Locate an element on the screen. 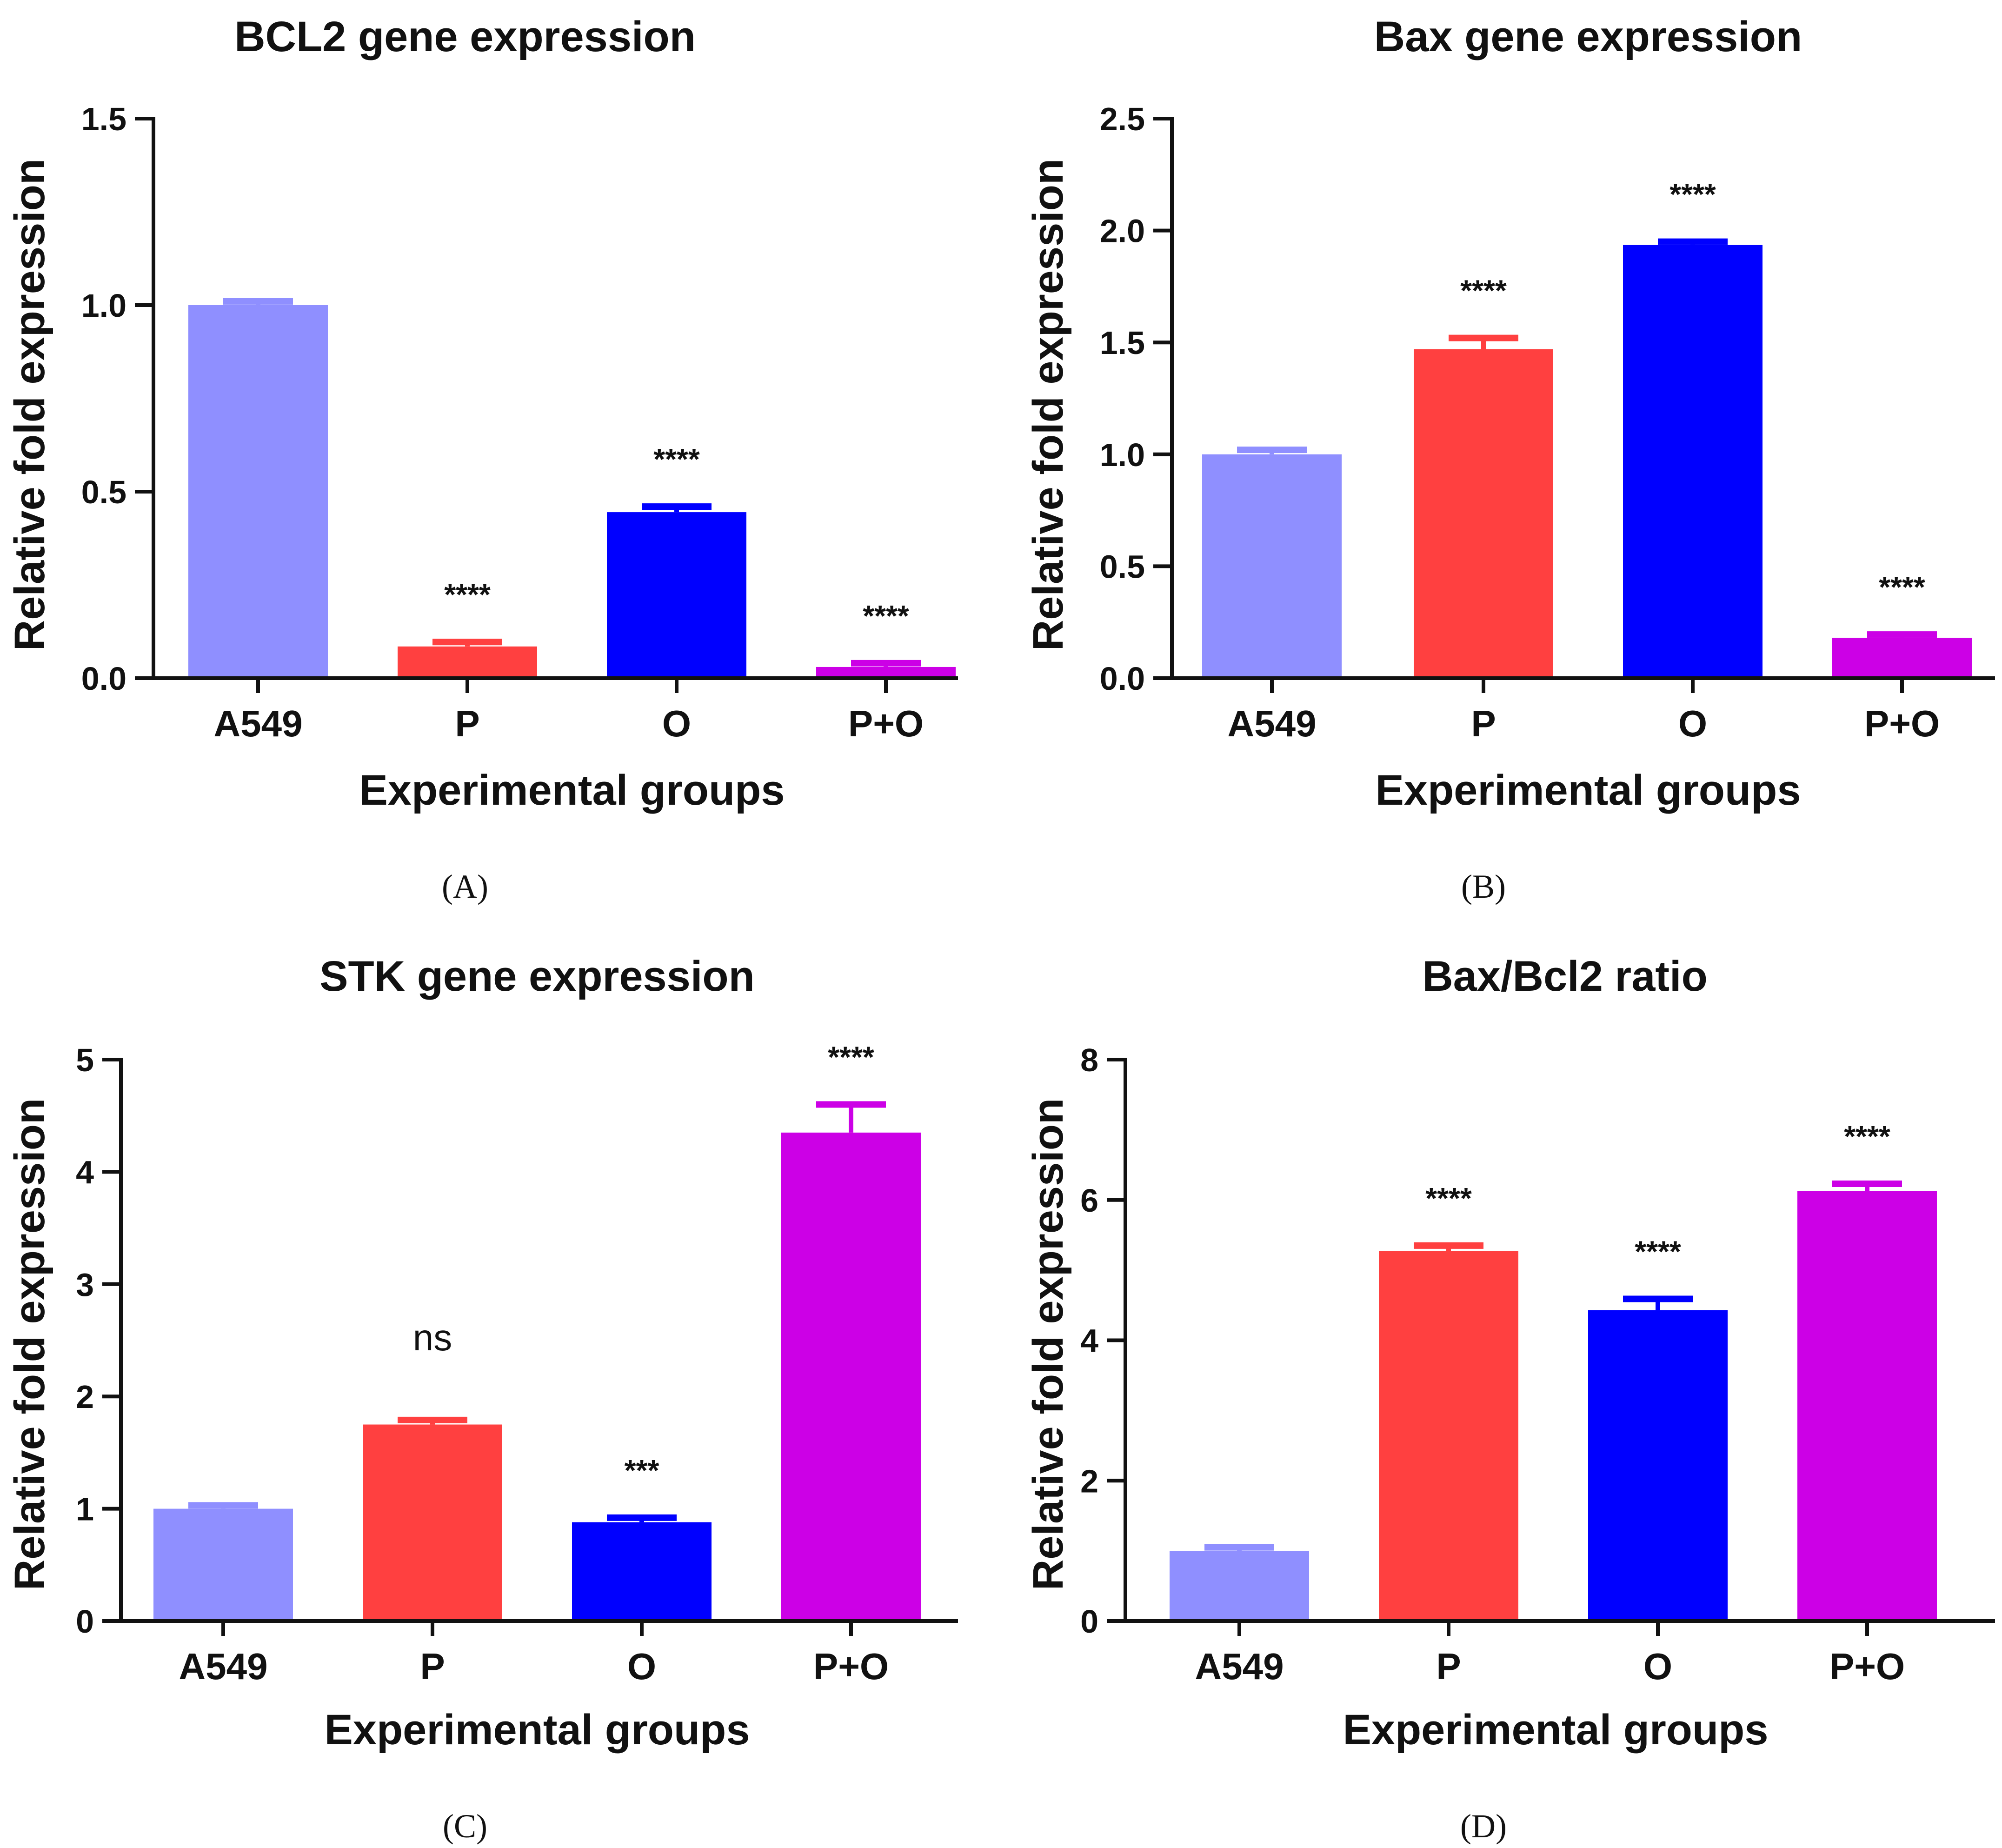 This screenshot has height=1848, width=2002. significance-label: *** is located at coordinates (642, 1470).